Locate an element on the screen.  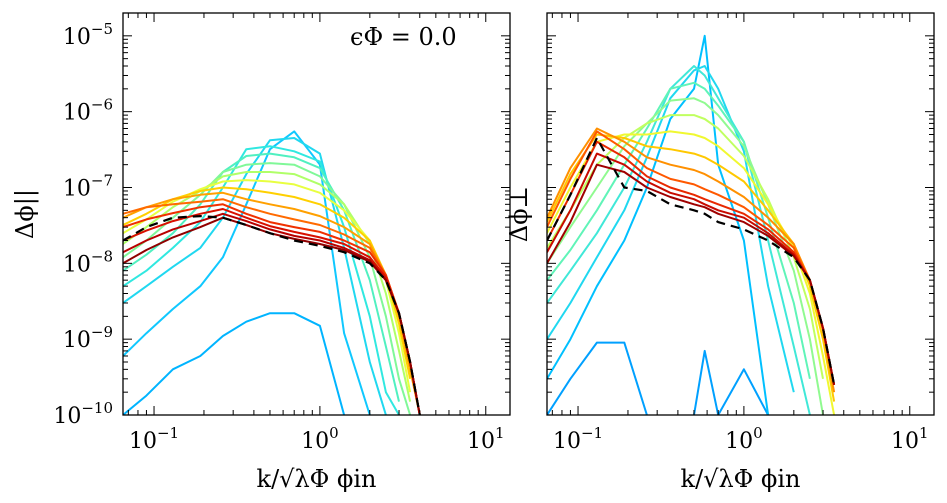
y-tick-label: 10⁻⁵ is located at coordinates (88, 35).